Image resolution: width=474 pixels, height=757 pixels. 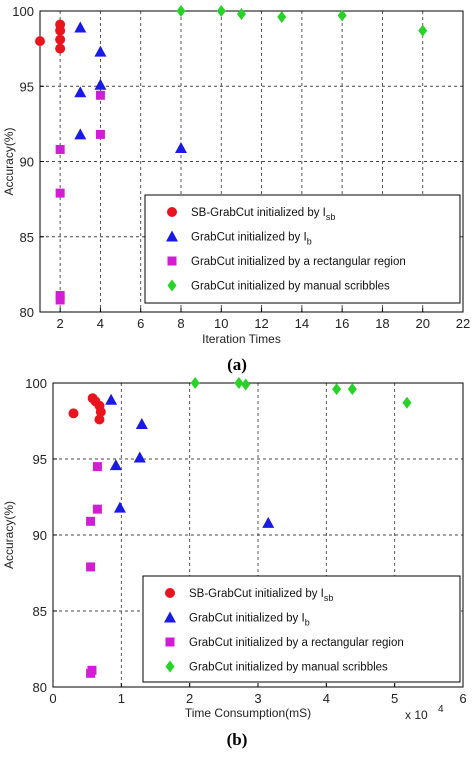 What do you see at coordinates (257, 698) in the screenshot?
I see `x-tick-label: 3` at bounding box center [257, 698].